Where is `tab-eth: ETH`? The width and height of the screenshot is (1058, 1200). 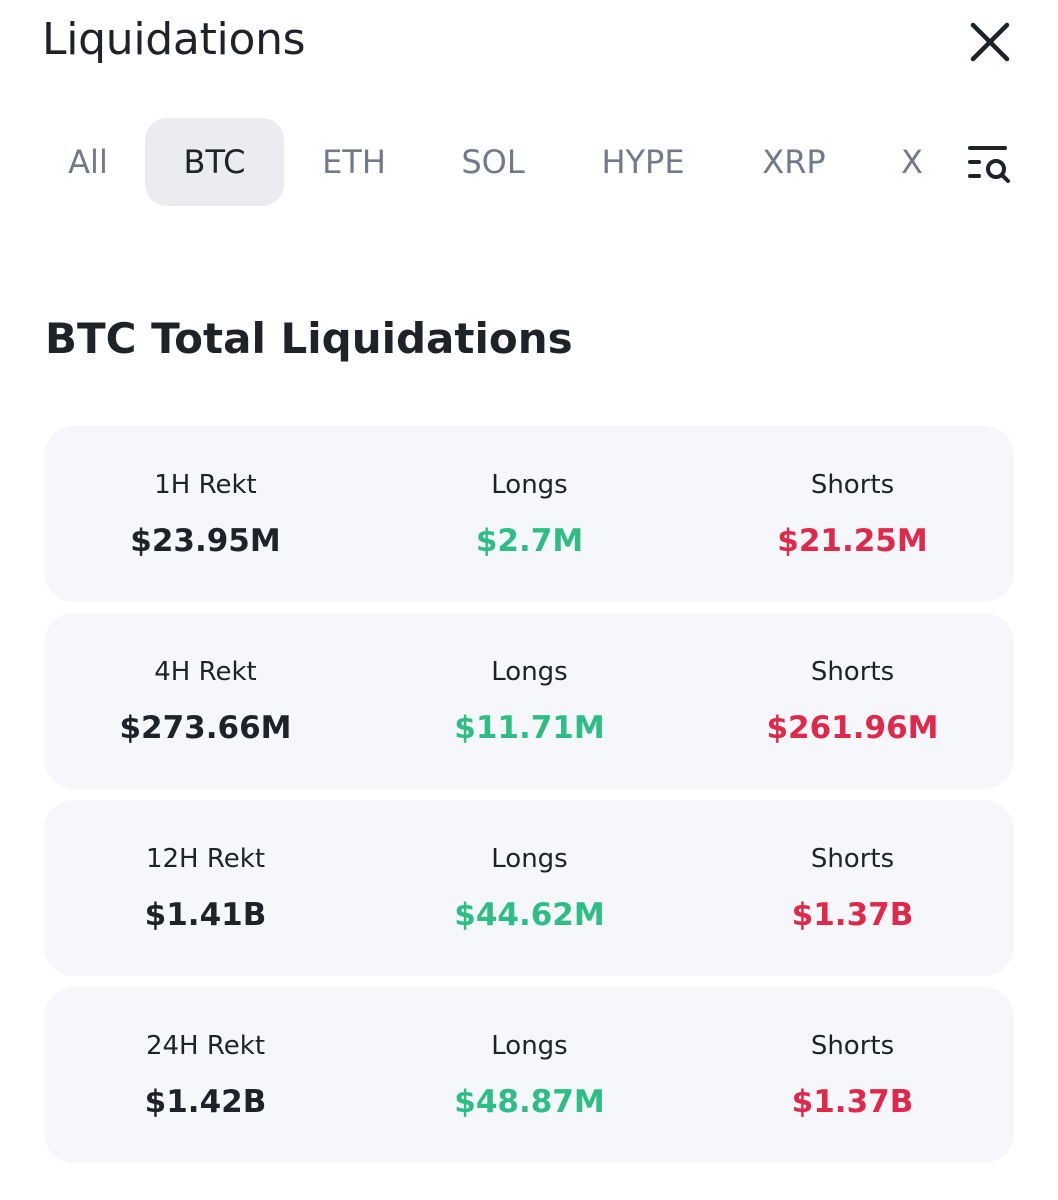
tab-eth: ETH is located at coordinates (354, 162).